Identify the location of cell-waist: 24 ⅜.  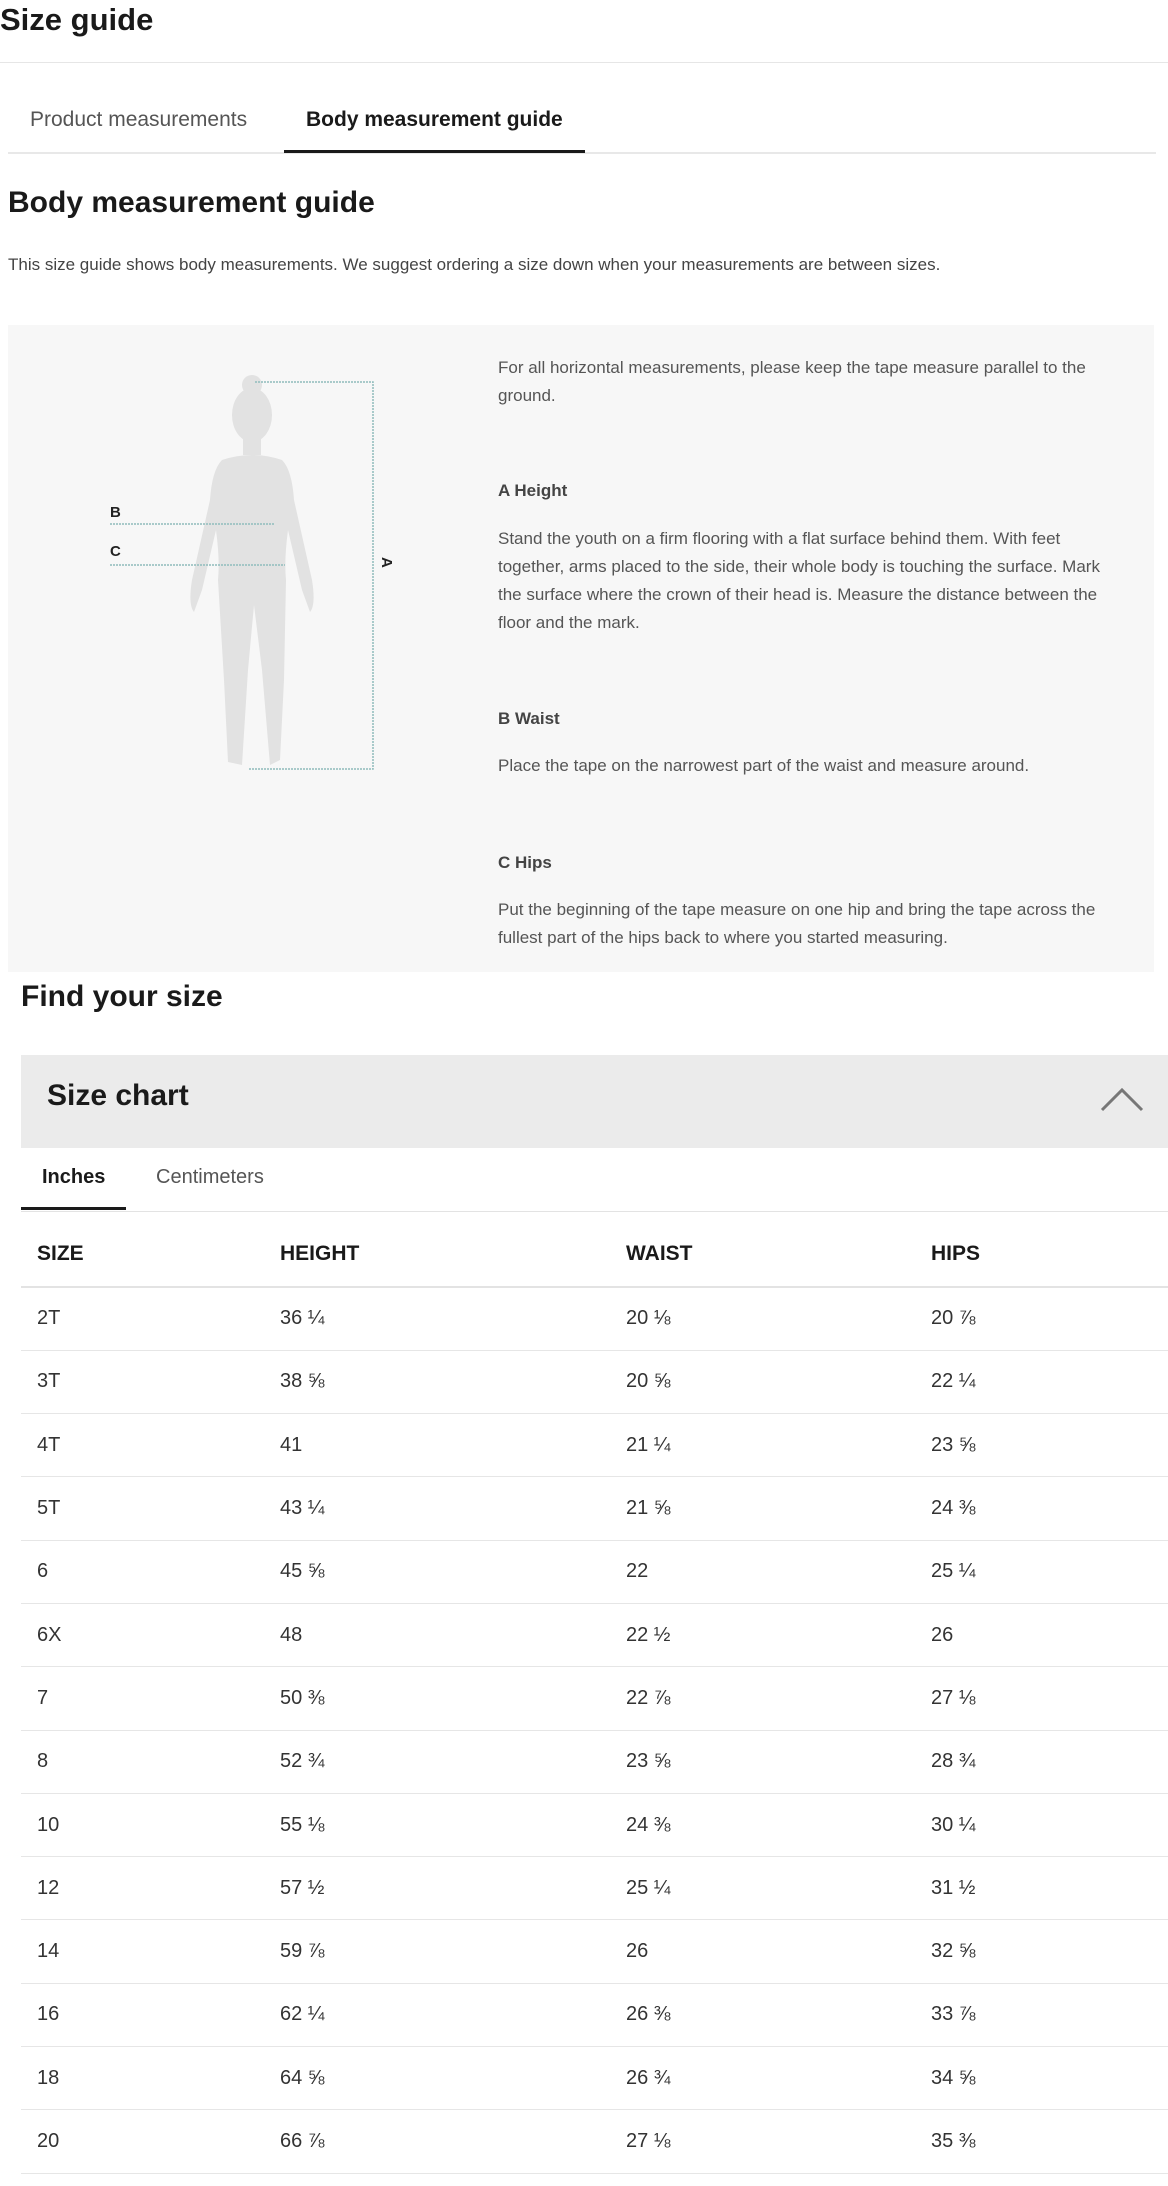
(778, 1825).